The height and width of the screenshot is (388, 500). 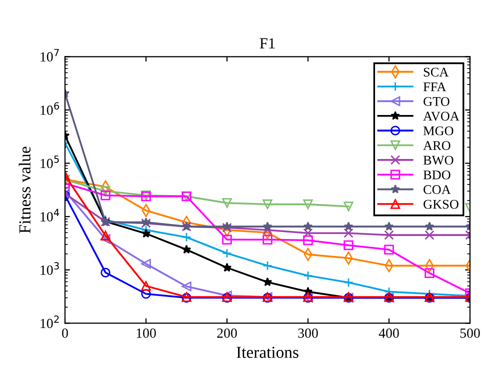 What do you see at coordinates (308, 333) in the screenshot?
I see `x-tick-label: 300` at bounding box center [308, 333].